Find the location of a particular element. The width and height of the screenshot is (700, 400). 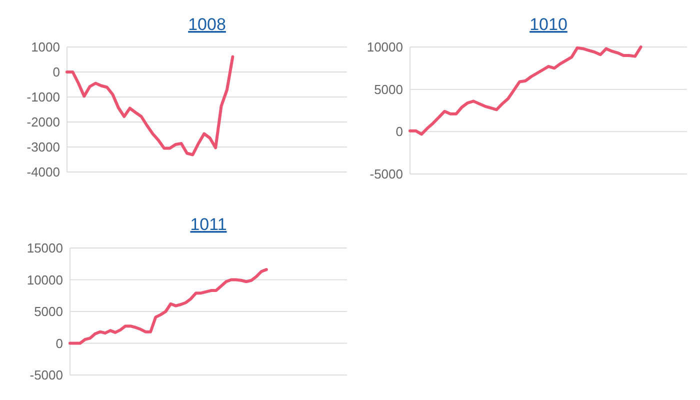

y-tick-label: -2000 is located at coordinates (43, 122).